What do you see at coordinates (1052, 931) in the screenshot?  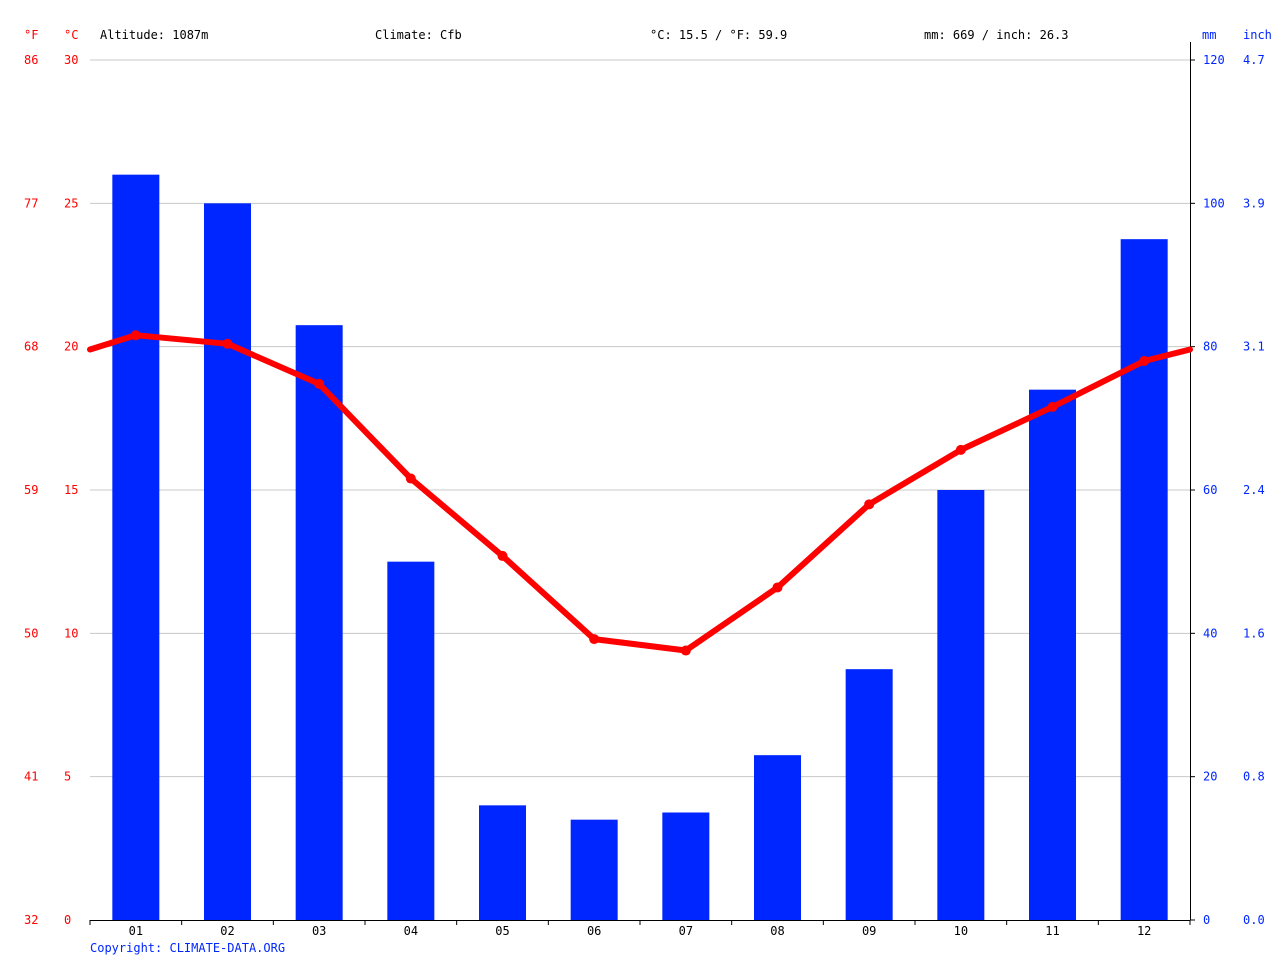 I see `month-tick-label: 11` at bounding box center [1052, 931].